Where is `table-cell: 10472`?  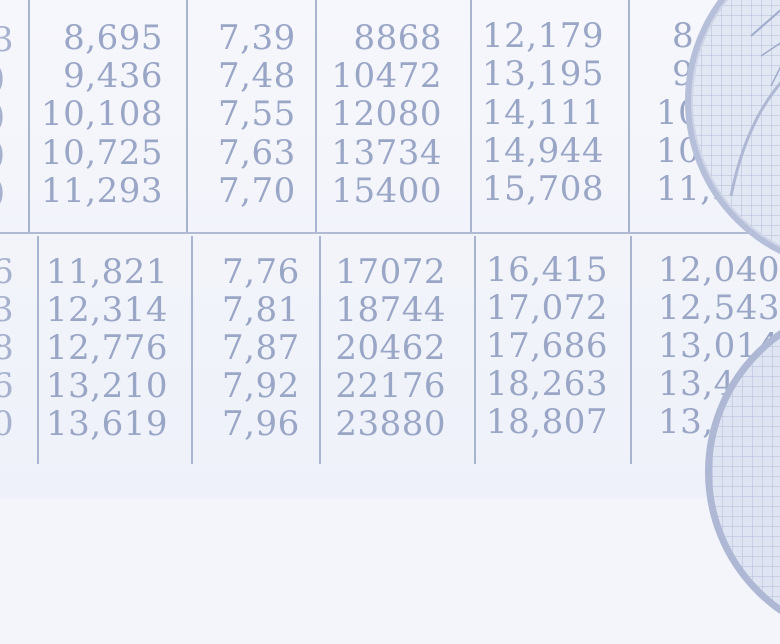 table-cell: 10472 is located at coordinates (386, 76).